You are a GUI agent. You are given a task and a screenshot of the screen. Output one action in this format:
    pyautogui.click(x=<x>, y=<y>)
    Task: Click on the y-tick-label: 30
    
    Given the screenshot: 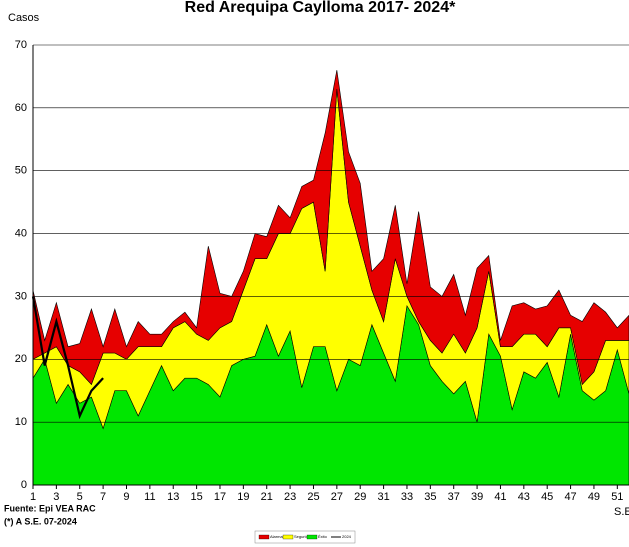 What is the action you would take?
    pyautogui.click(x=21, y=296)
    